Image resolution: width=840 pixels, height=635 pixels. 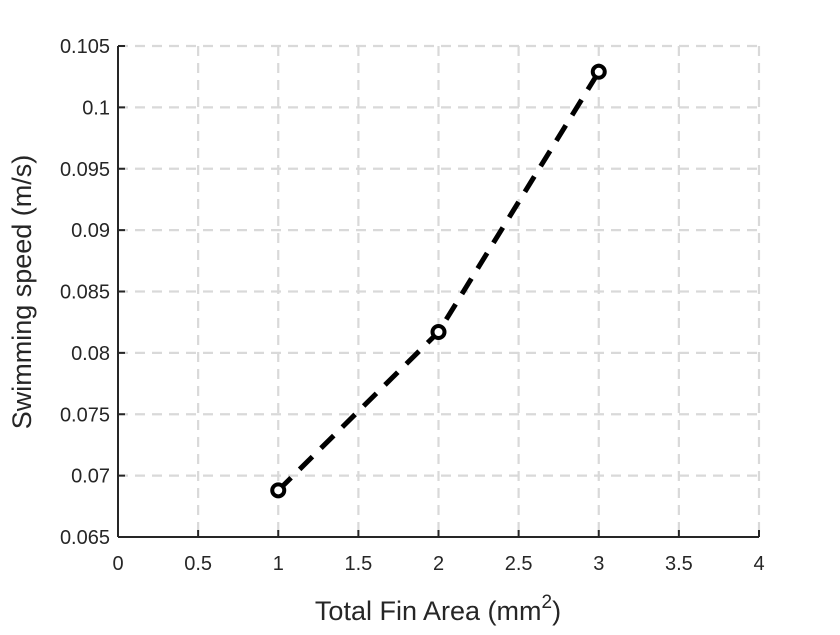 What do you see at coordinates (85, 47) in the screenshot?
I see `y-tick-label: 0.105` at bounding box center [85, 47].